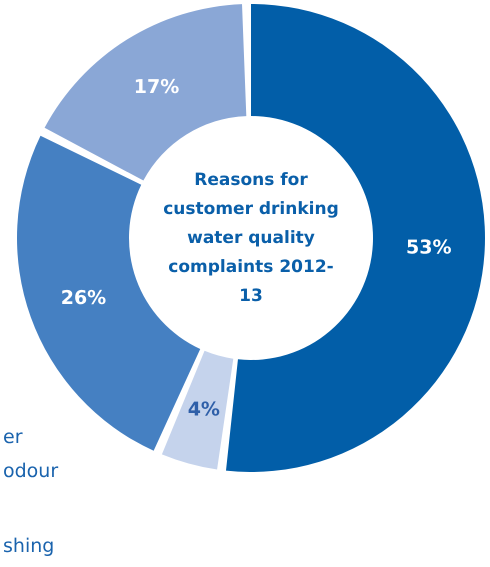 Image resolution: width=490 pixels, height=567 pixels. I want to click on data-label: 4%, so click(204, 409).